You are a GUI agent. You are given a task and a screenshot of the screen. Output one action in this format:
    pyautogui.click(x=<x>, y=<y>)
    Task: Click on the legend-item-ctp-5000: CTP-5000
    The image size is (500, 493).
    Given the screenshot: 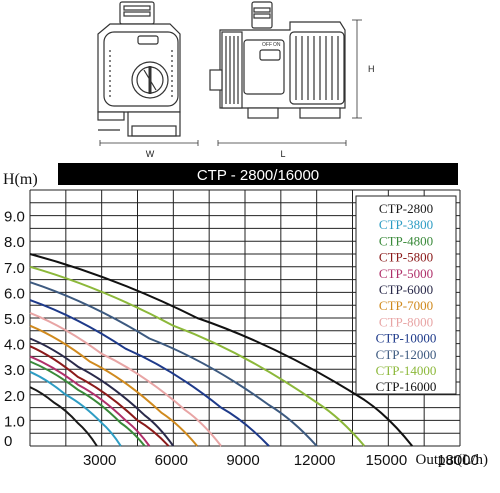 What is the action you would take?
    pyautogui.click(x=406, y=273)
    